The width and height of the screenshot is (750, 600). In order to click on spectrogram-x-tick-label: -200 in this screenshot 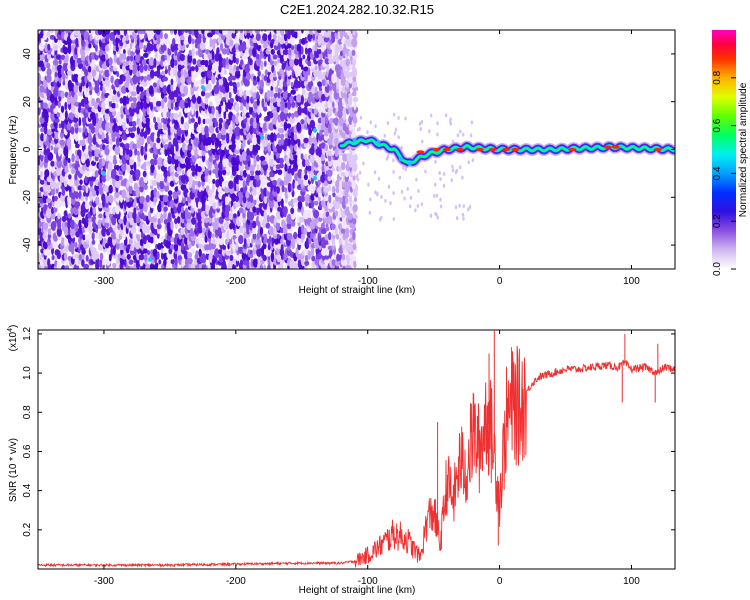, I will do `click(236, 281)`.